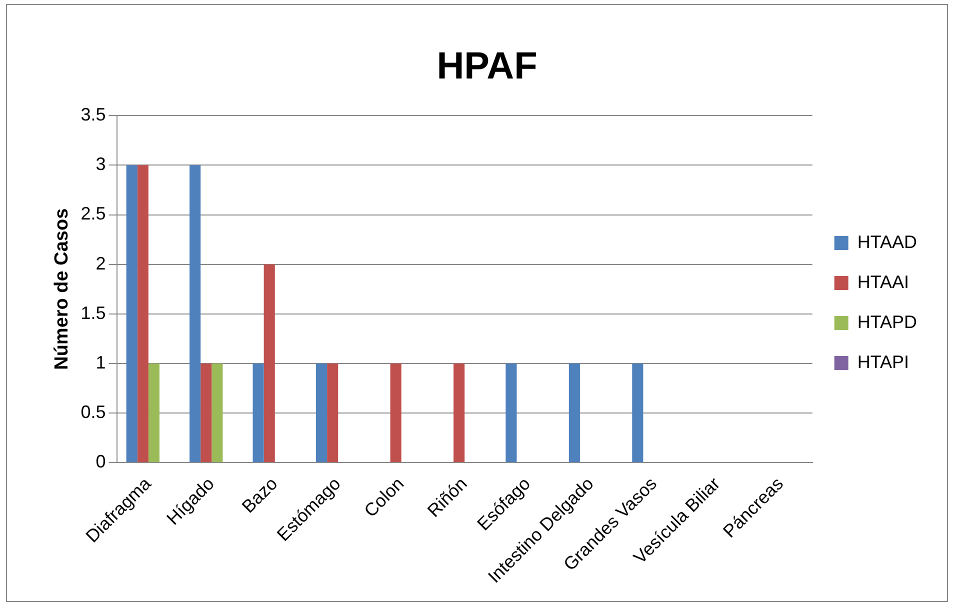 This screenshot has height=608, width=956. I want to click on y-tick-label: 0, so click(101, 462).